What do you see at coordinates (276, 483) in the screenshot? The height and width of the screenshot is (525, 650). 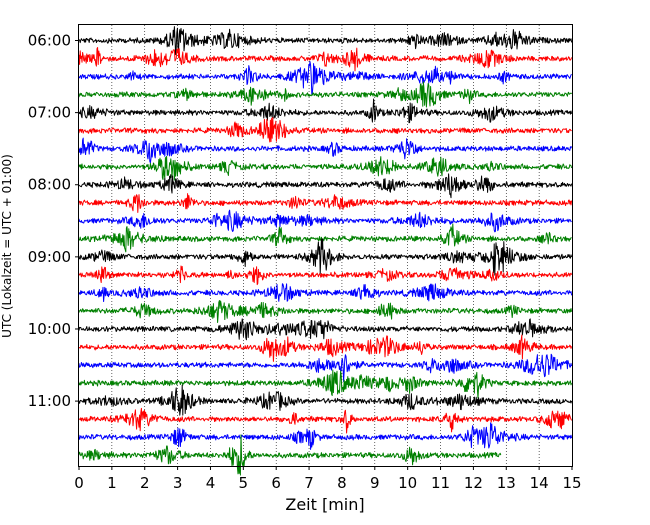 I see `x-tick-label: 6` at bounding box center [276, 483].